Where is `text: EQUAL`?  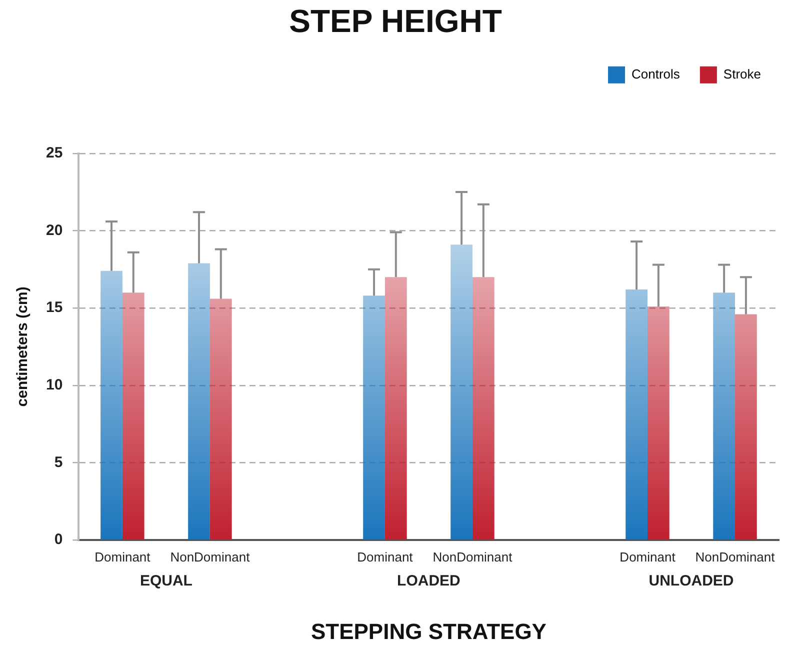
text: EQUAL is located at coordinates (166, 581).